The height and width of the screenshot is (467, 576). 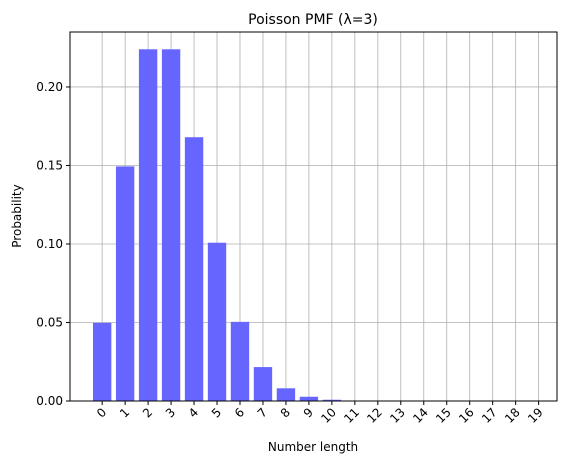 What do you see at coordinates (262, 412) in the screenshot?
I see `x-tick-label: 7` at bounding box center [262, 412].